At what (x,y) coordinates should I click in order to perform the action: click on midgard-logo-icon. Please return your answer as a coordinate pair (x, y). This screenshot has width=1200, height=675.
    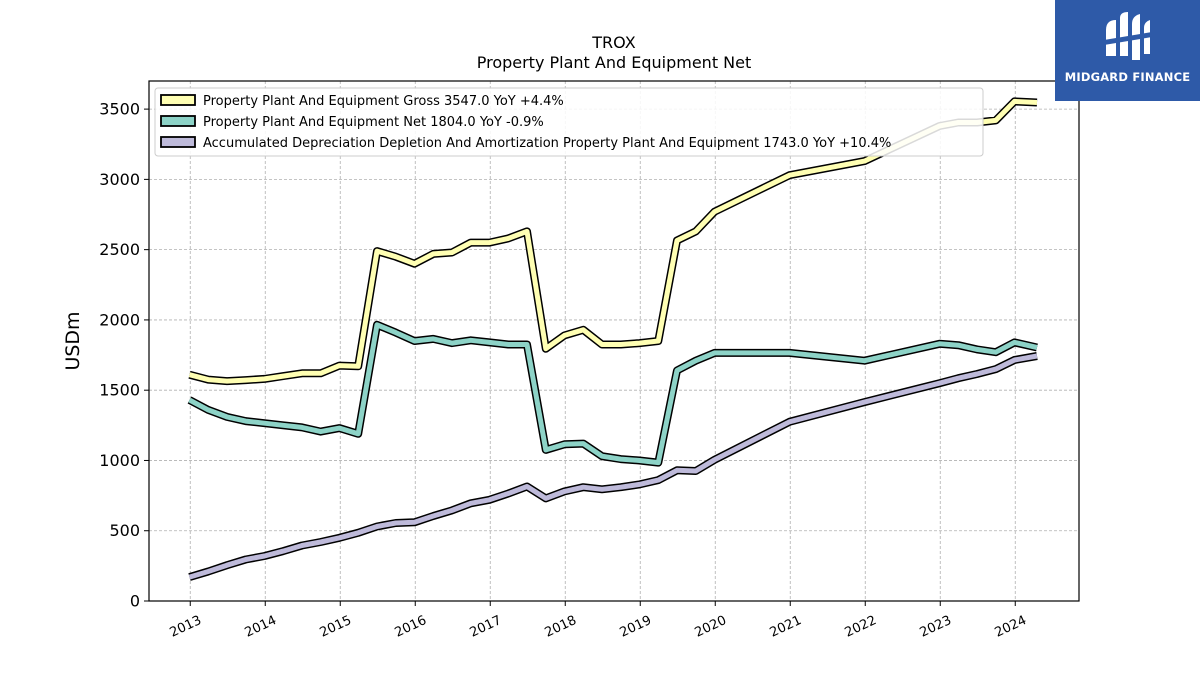
    Looking at the image, I should click on (1128, 36).